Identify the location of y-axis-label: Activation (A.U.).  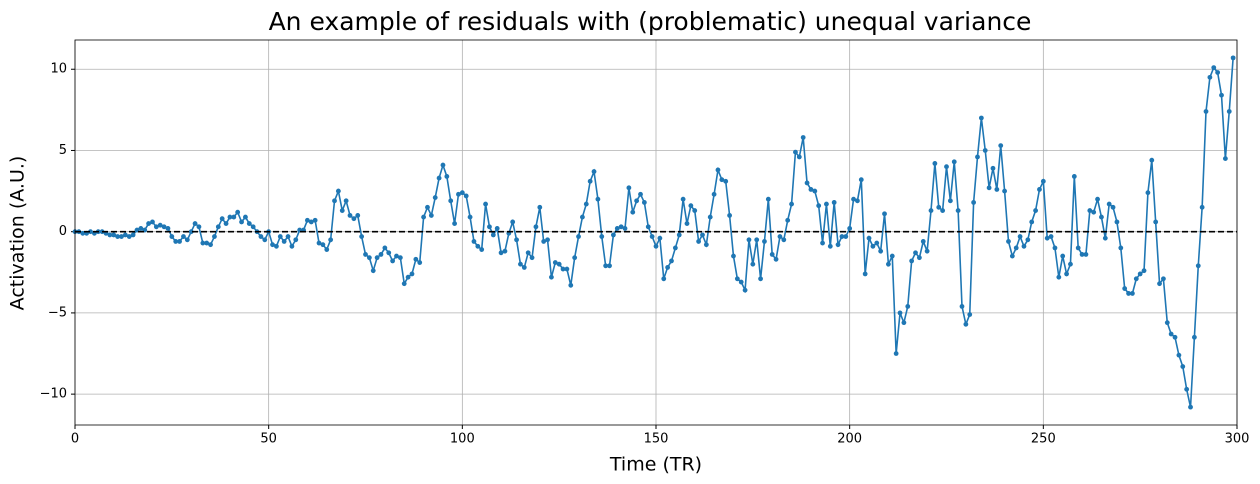
(18, 233).